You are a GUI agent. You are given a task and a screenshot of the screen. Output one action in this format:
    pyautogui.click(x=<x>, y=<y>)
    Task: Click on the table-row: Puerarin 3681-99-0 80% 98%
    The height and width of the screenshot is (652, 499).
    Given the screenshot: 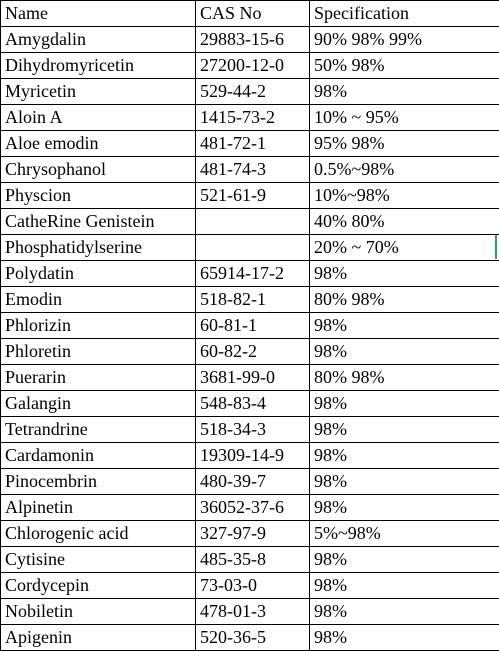 What is the action you would take?
    pyautogui.click(x=249, y=377)
    